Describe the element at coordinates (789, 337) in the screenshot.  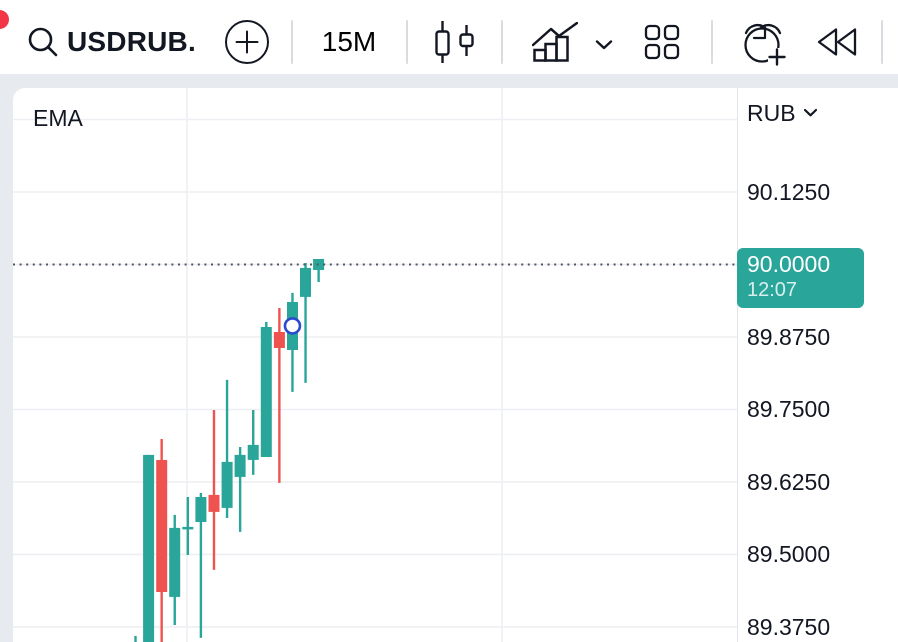
I see `price-axis-label: 89.8750` at that location.